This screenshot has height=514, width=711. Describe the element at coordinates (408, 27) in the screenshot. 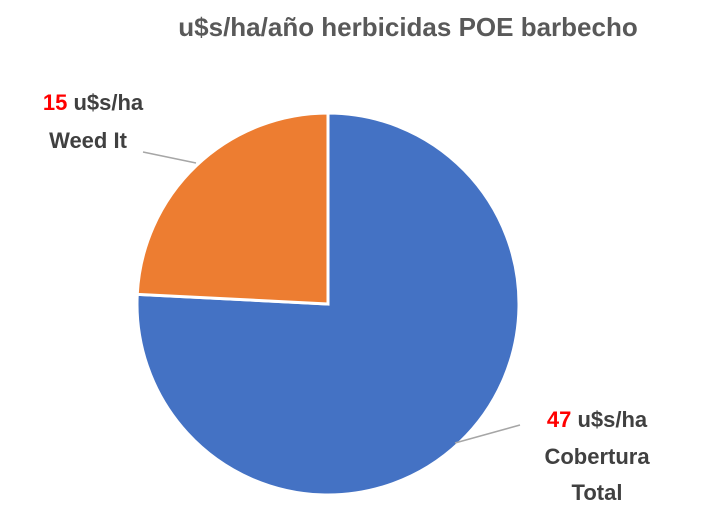

I see `chart-title: u$s/ha/año herbicidas POE barbecho` at that location.